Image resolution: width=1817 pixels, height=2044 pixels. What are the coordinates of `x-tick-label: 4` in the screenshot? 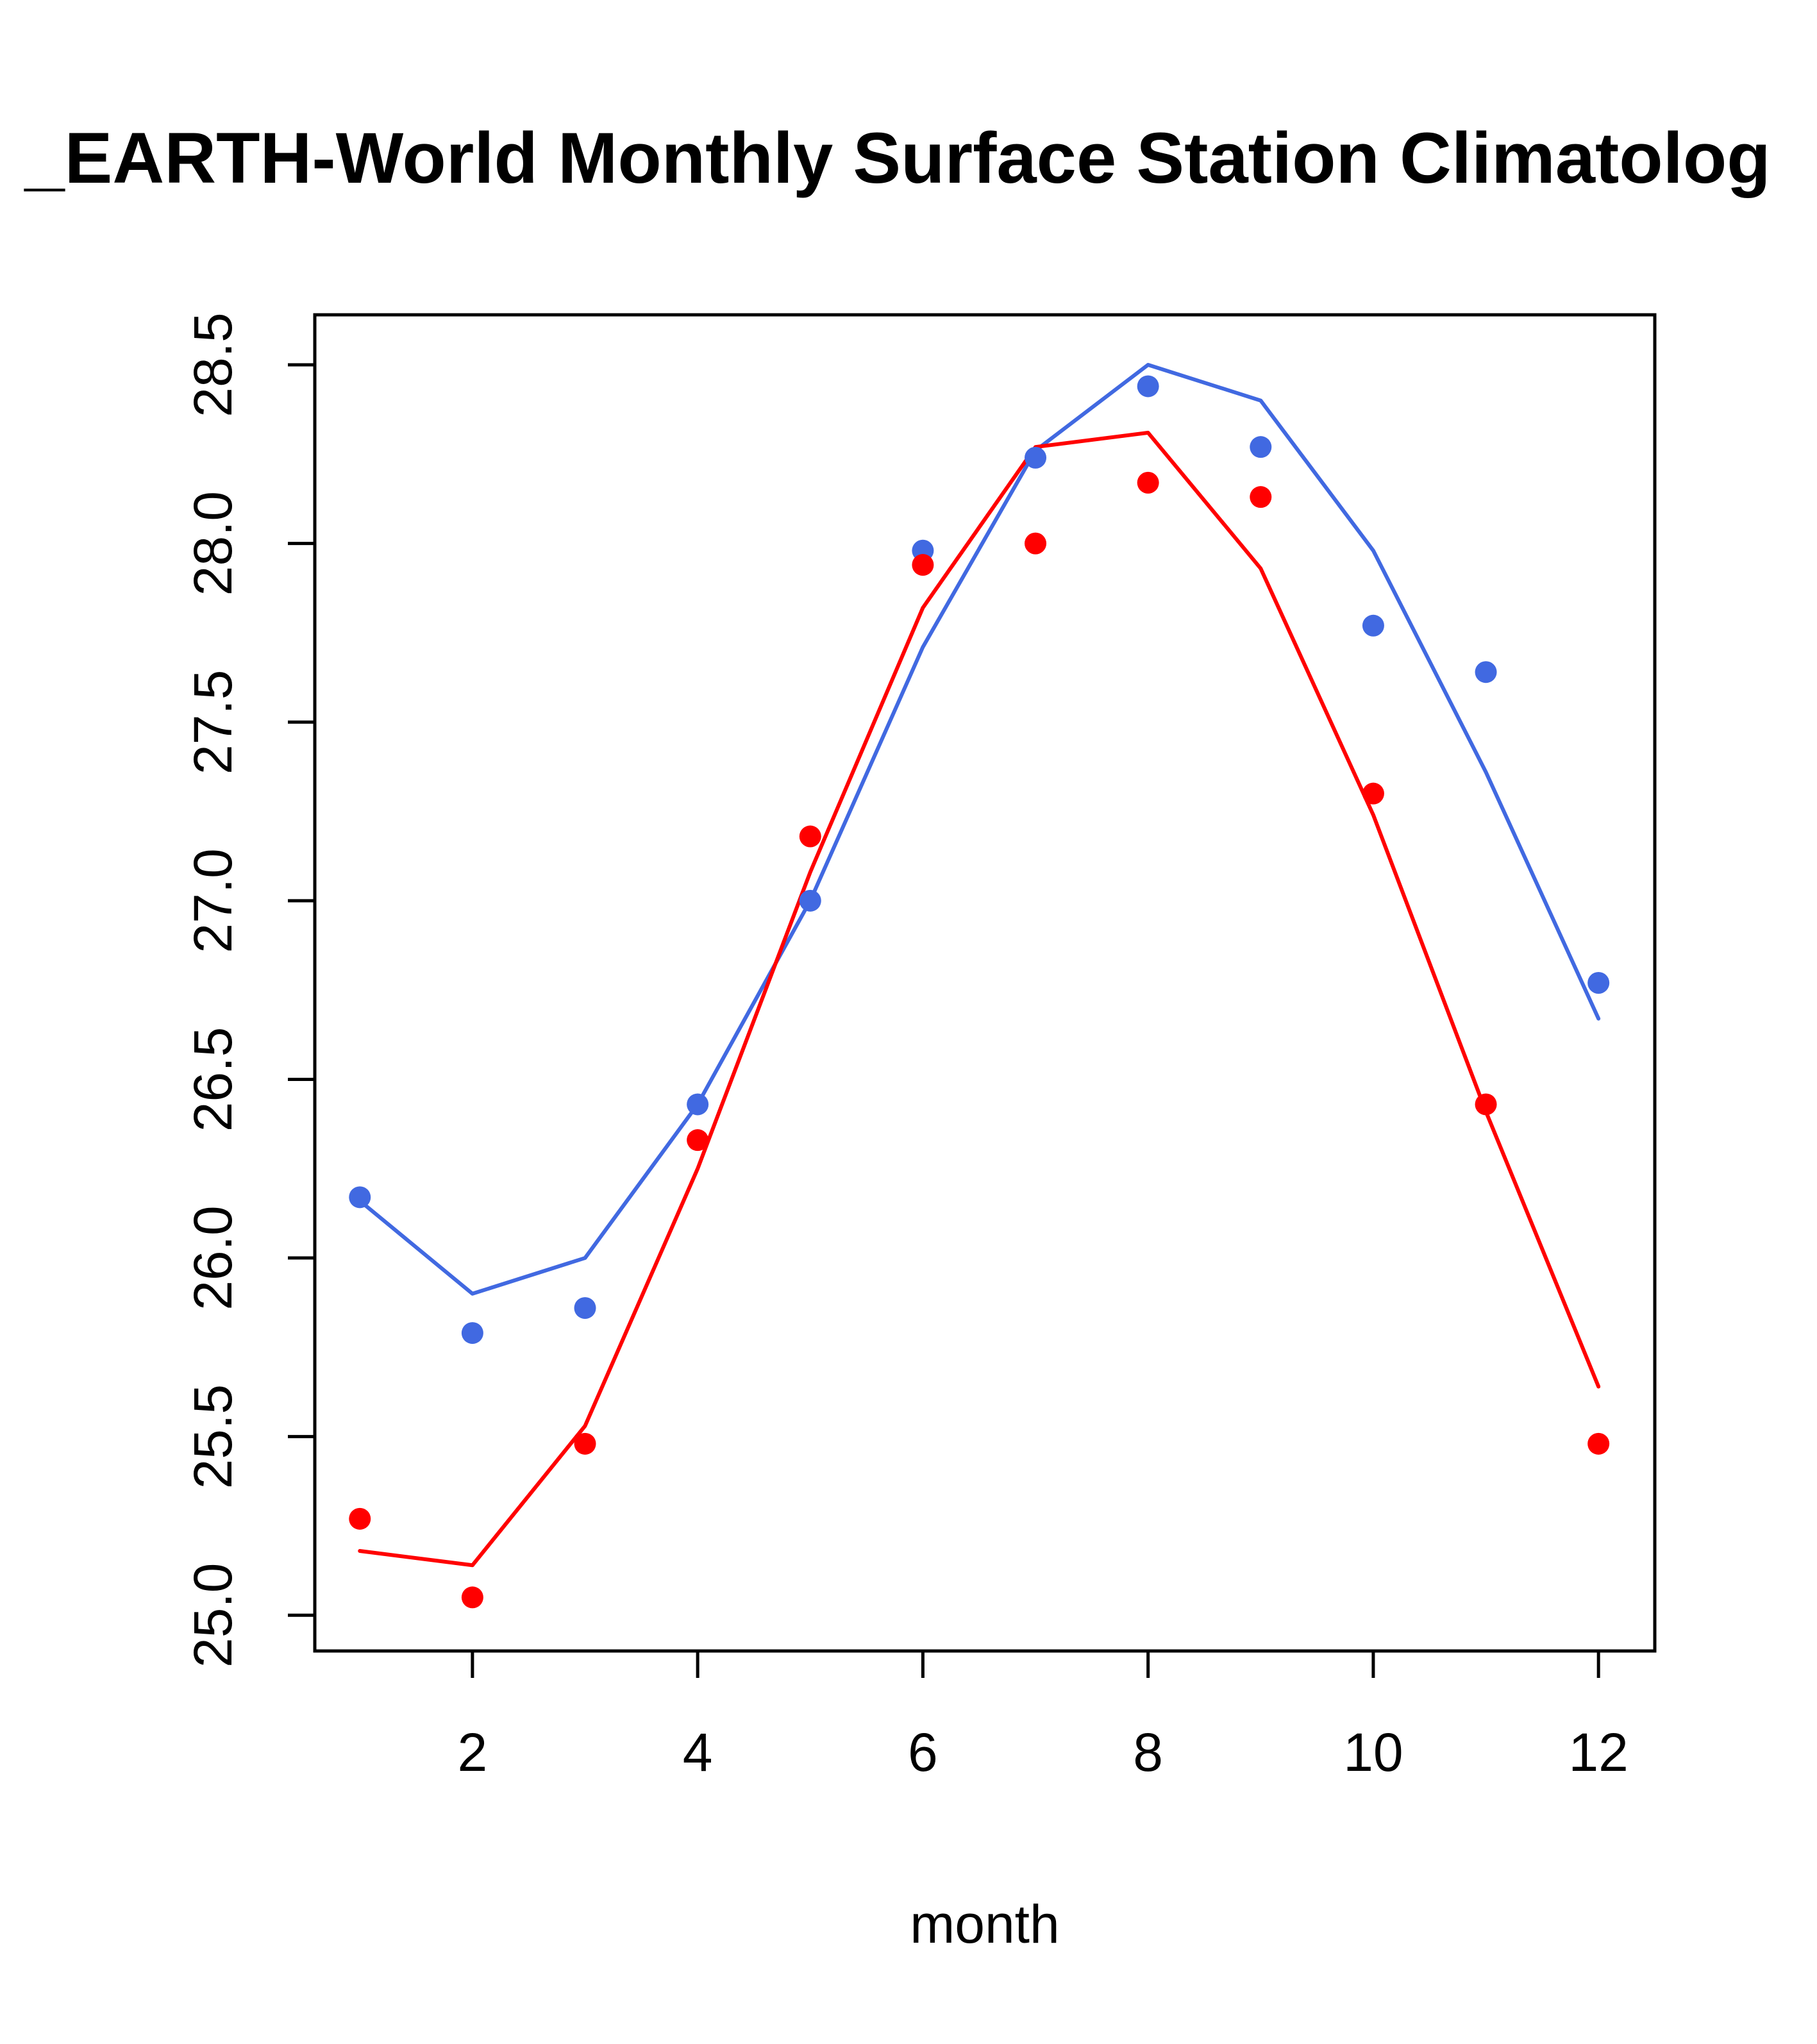 It's located at (698, 1752).